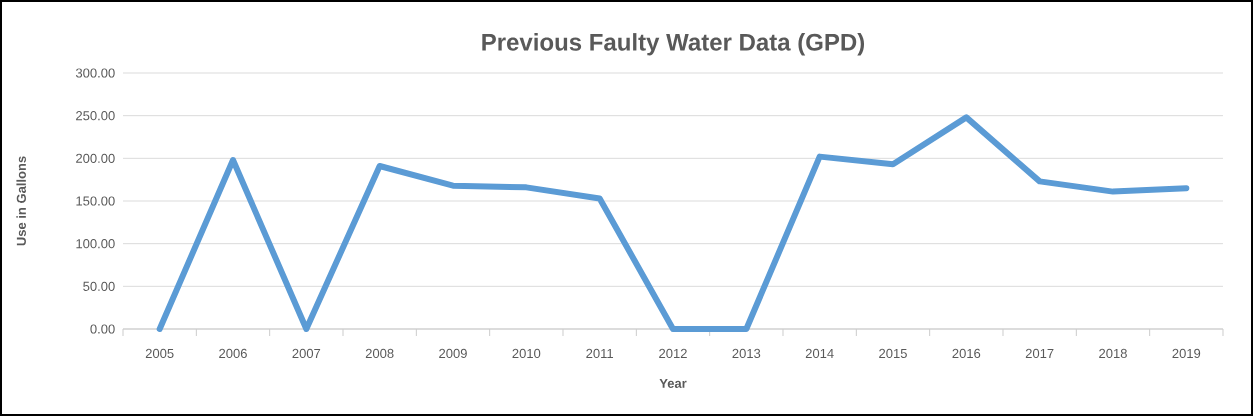 The height and width of the screenshot is (416, 1253). I want to click on y-tick-label: 50.00, so click(99, 286).